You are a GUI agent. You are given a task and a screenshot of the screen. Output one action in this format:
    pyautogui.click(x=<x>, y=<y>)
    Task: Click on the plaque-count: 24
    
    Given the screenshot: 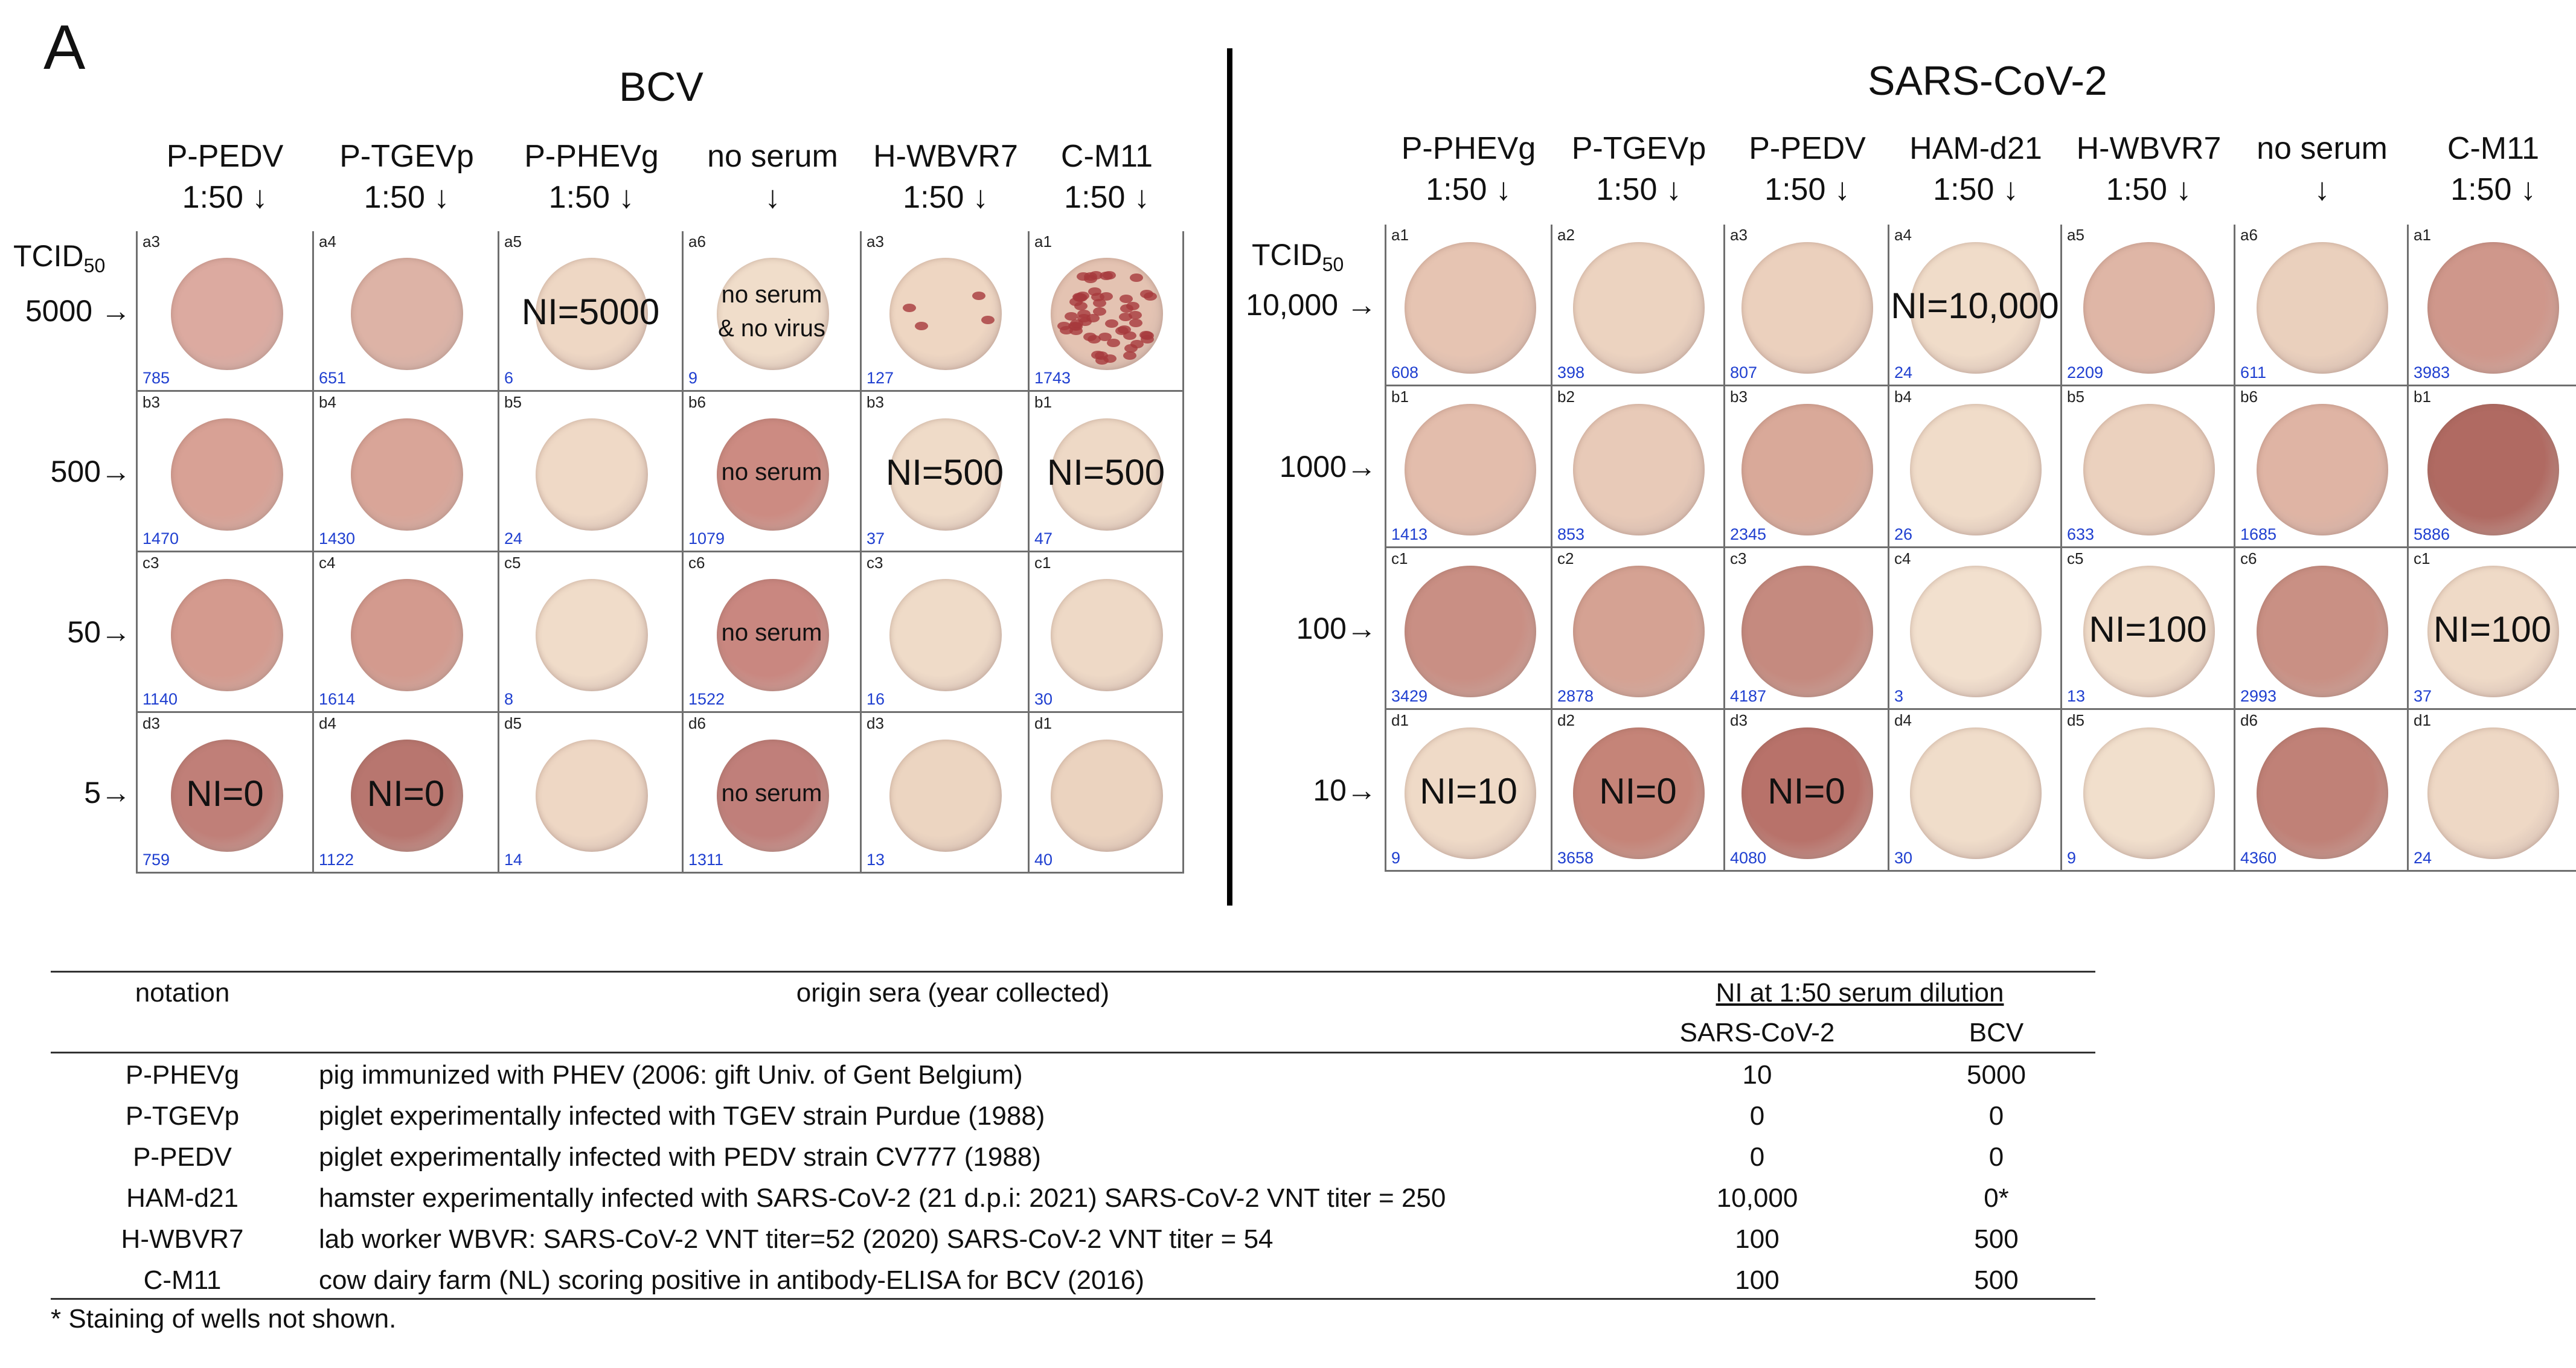 What is the action you would take?
    pyautogui.click(x=2423, y=858)
    